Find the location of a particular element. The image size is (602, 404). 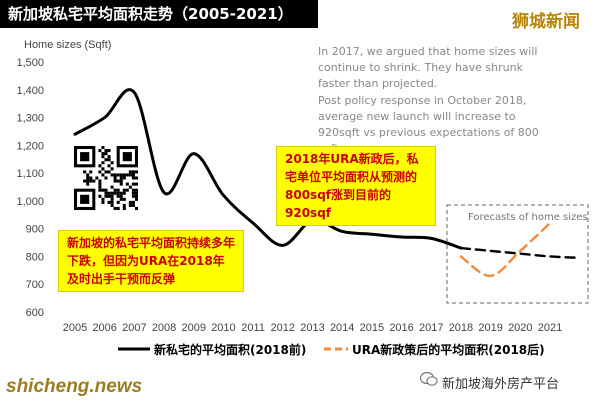

x-tick-label: 2015 is located at coordinates (372, 328).